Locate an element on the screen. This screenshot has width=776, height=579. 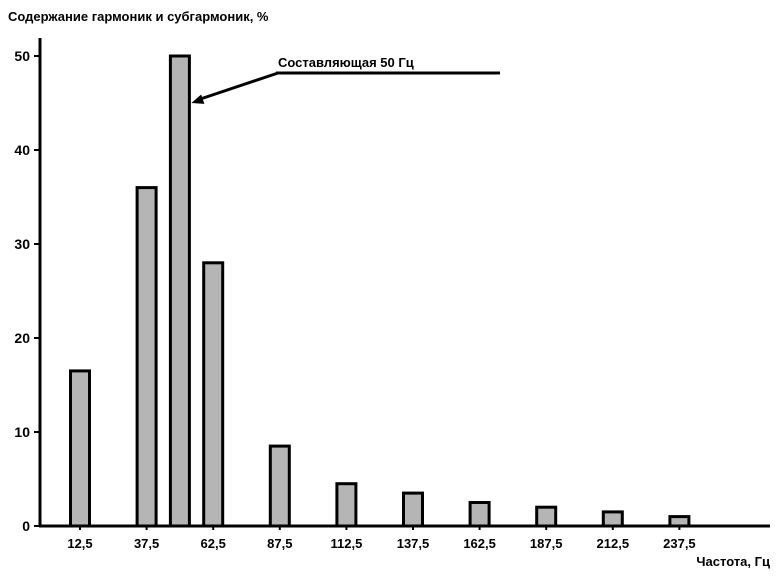
x-tick-label: 137,5 is located at coordinates (413, 543).